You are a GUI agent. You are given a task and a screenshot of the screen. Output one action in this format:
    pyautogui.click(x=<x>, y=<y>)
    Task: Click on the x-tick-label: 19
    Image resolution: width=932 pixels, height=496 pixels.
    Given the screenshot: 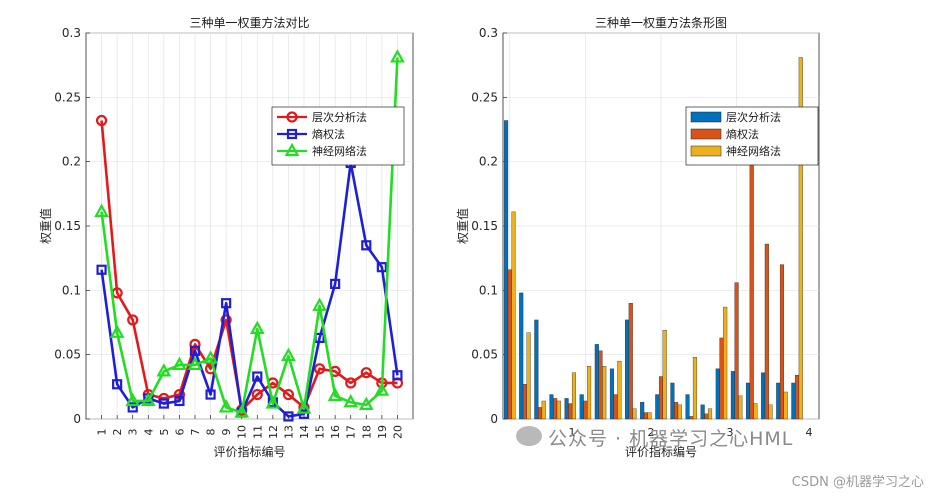 What is the action you would take?
    pyautogui.click(x=382, y=432)
    